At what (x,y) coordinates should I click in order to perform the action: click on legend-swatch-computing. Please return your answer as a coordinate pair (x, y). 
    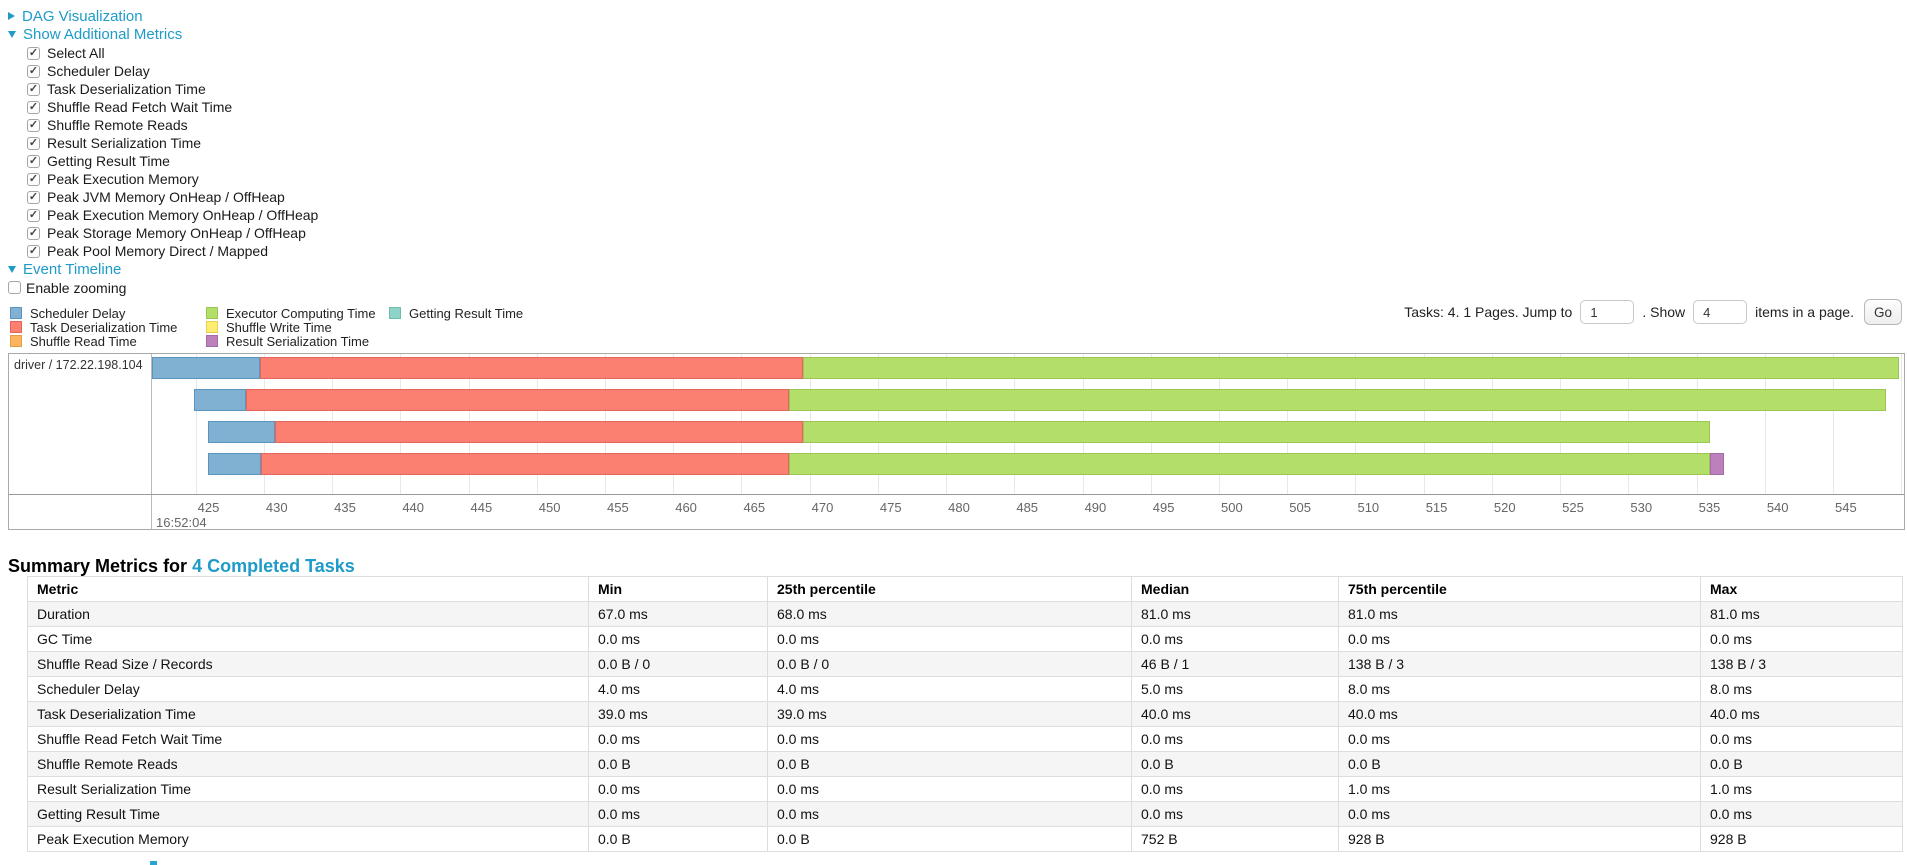
    Looking at the image, I should click on (212, 313).